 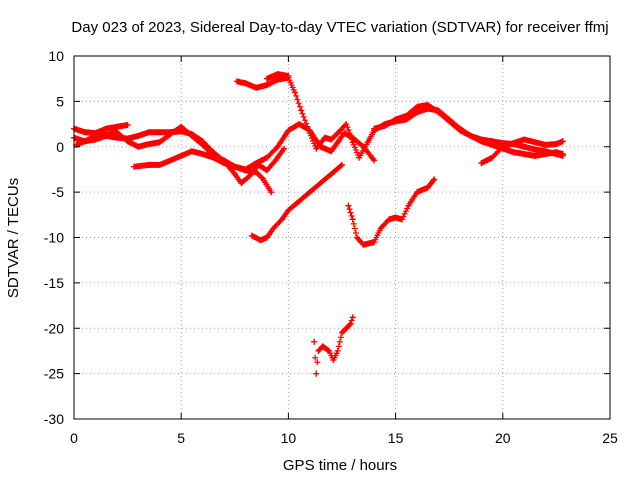 I want to click on y-tick-label: -5, so click(x=58, y=192).